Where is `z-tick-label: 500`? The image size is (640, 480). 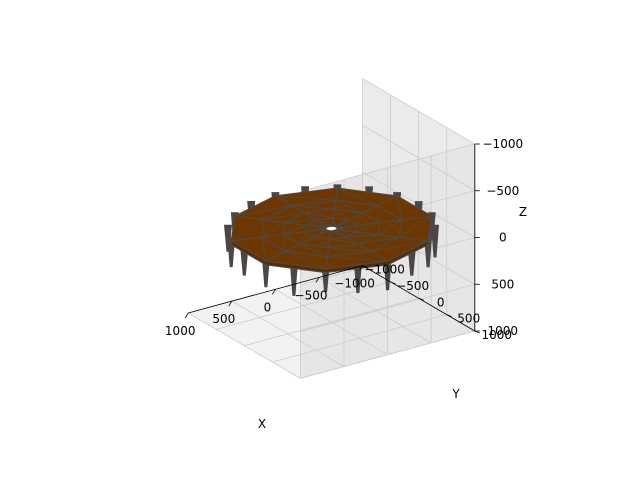 z-tick-label: 500 is located at coordinates (502, 284).